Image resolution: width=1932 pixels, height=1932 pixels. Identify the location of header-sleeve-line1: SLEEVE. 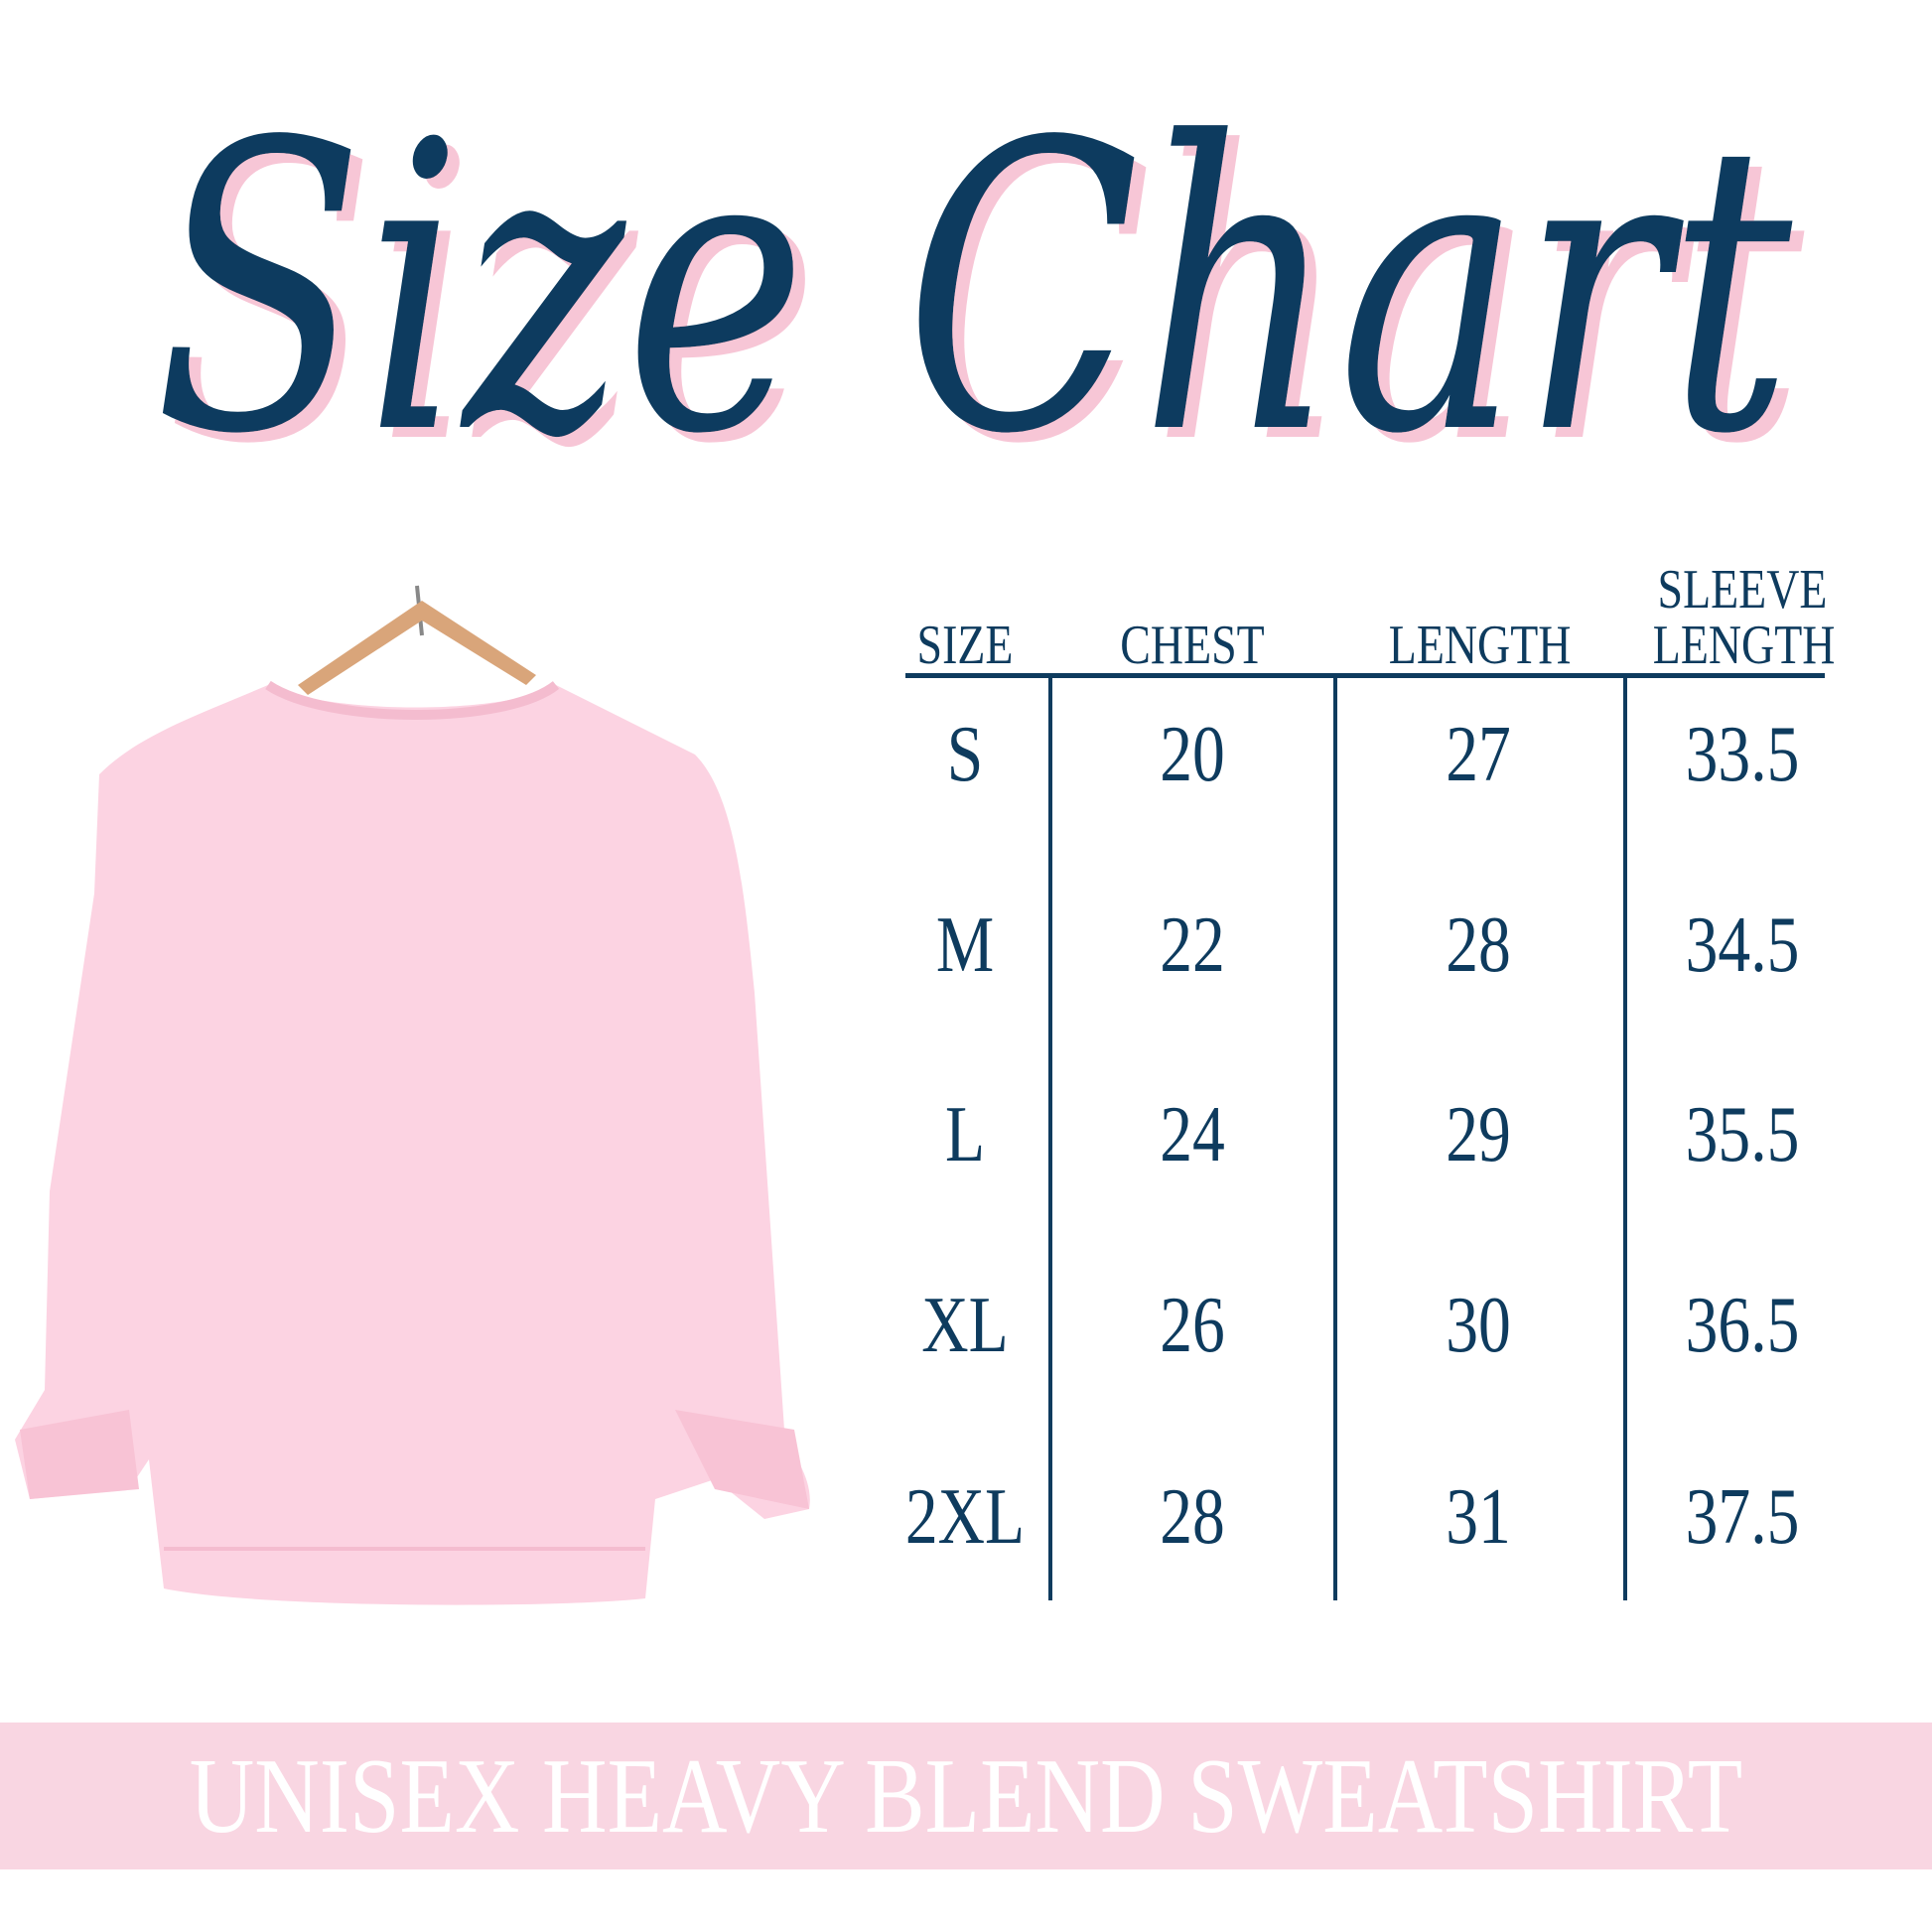
(1743, 590).